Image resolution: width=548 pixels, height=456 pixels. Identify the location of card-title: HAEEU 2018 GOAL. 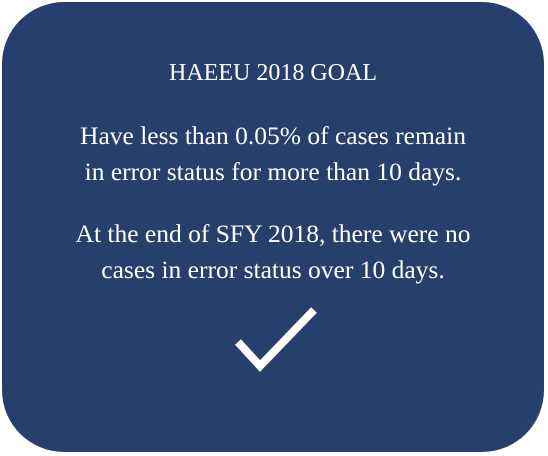
(273, 73).